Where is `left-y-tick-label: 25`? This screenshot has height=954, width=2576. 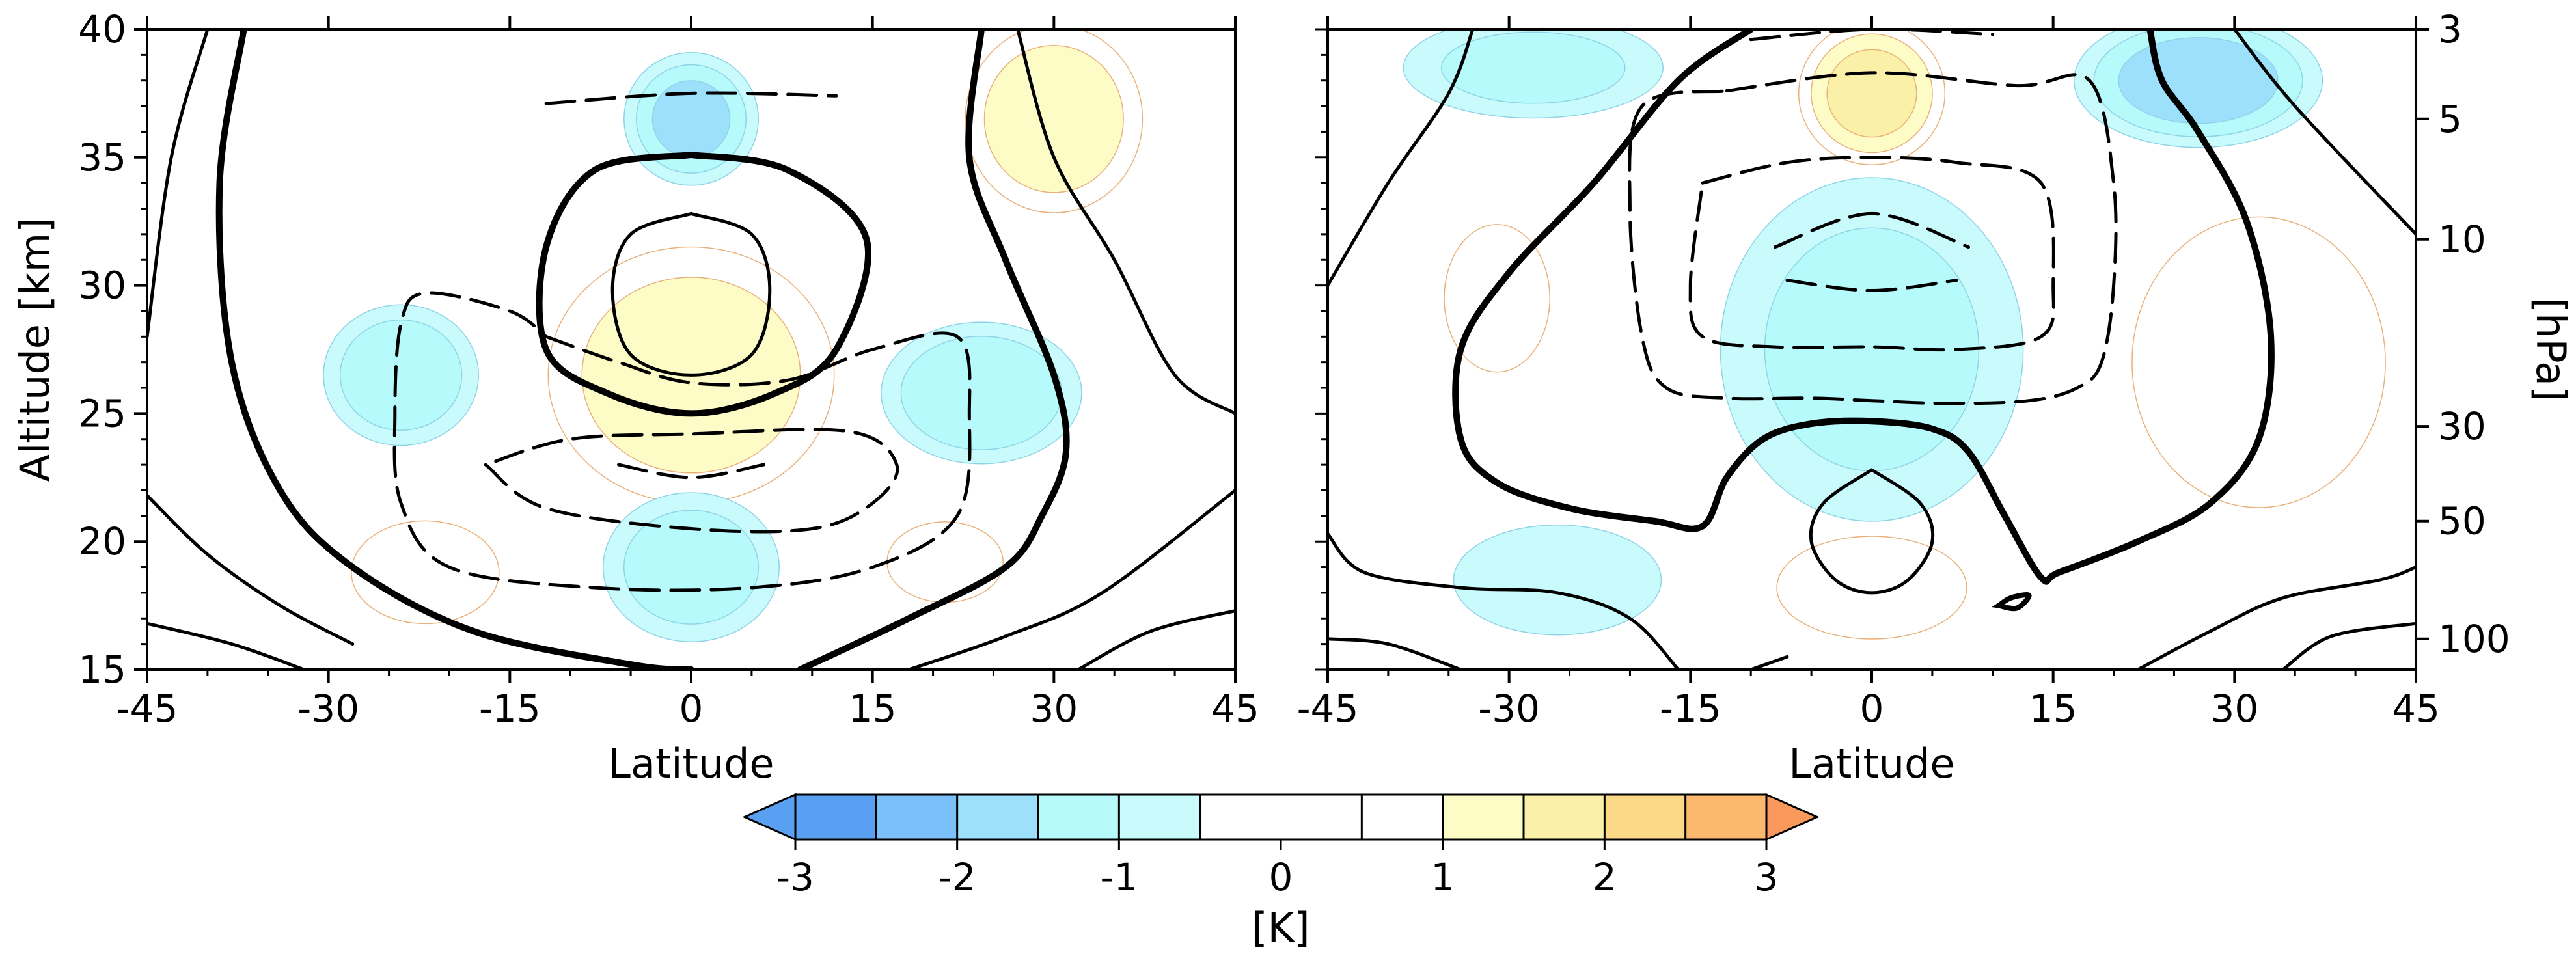 left-y-tick-label: 25 is located at coordinates (102, 413).